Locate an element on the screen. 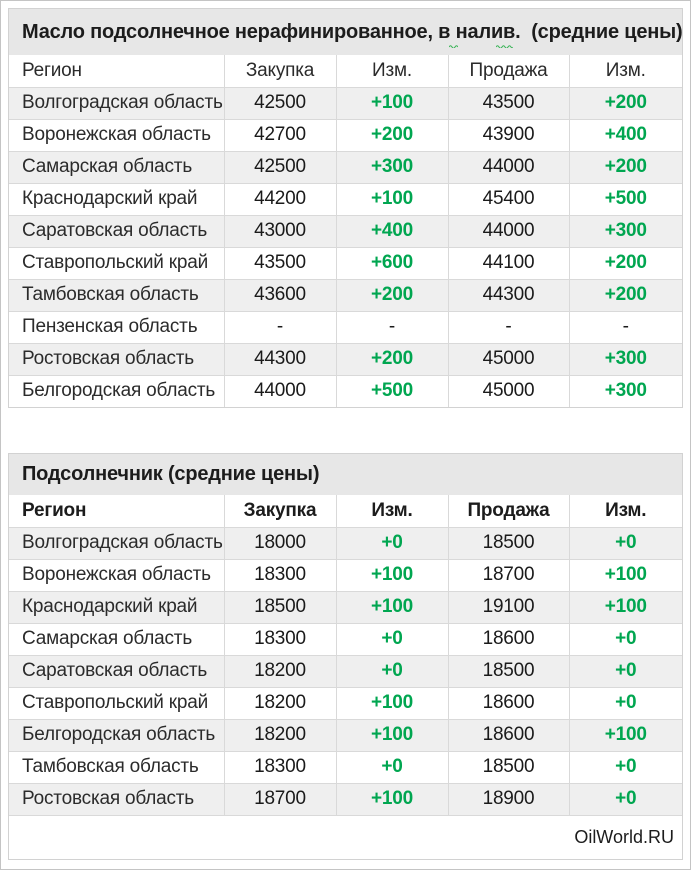  footer: OilWorld.RU is located at coordinates (345, 837).